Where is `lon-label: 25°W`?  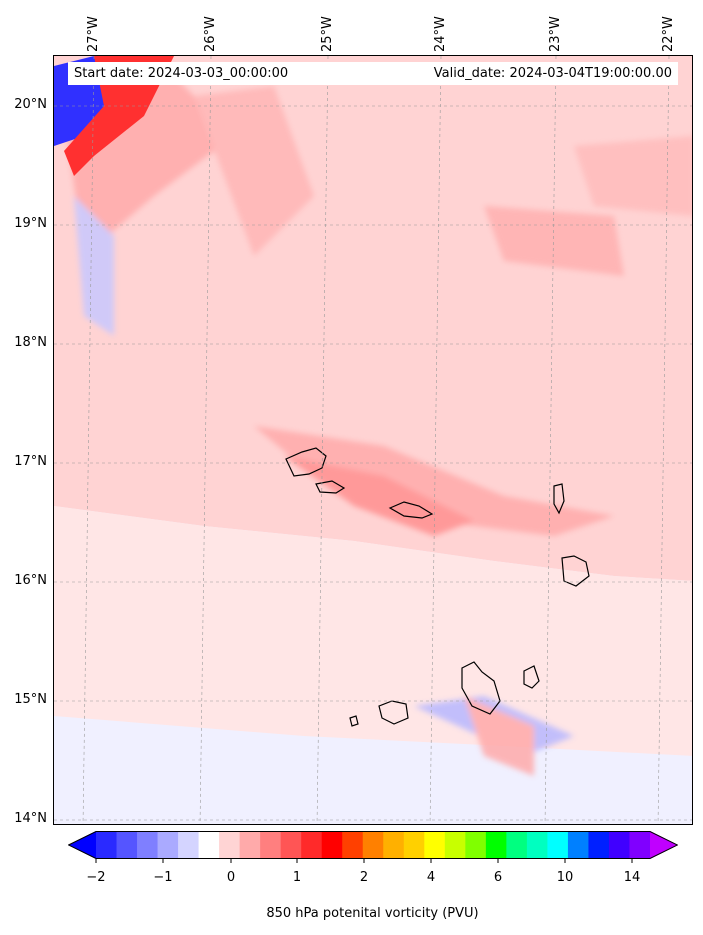
lon-label: 25°W is located at coordinates (327, 34).